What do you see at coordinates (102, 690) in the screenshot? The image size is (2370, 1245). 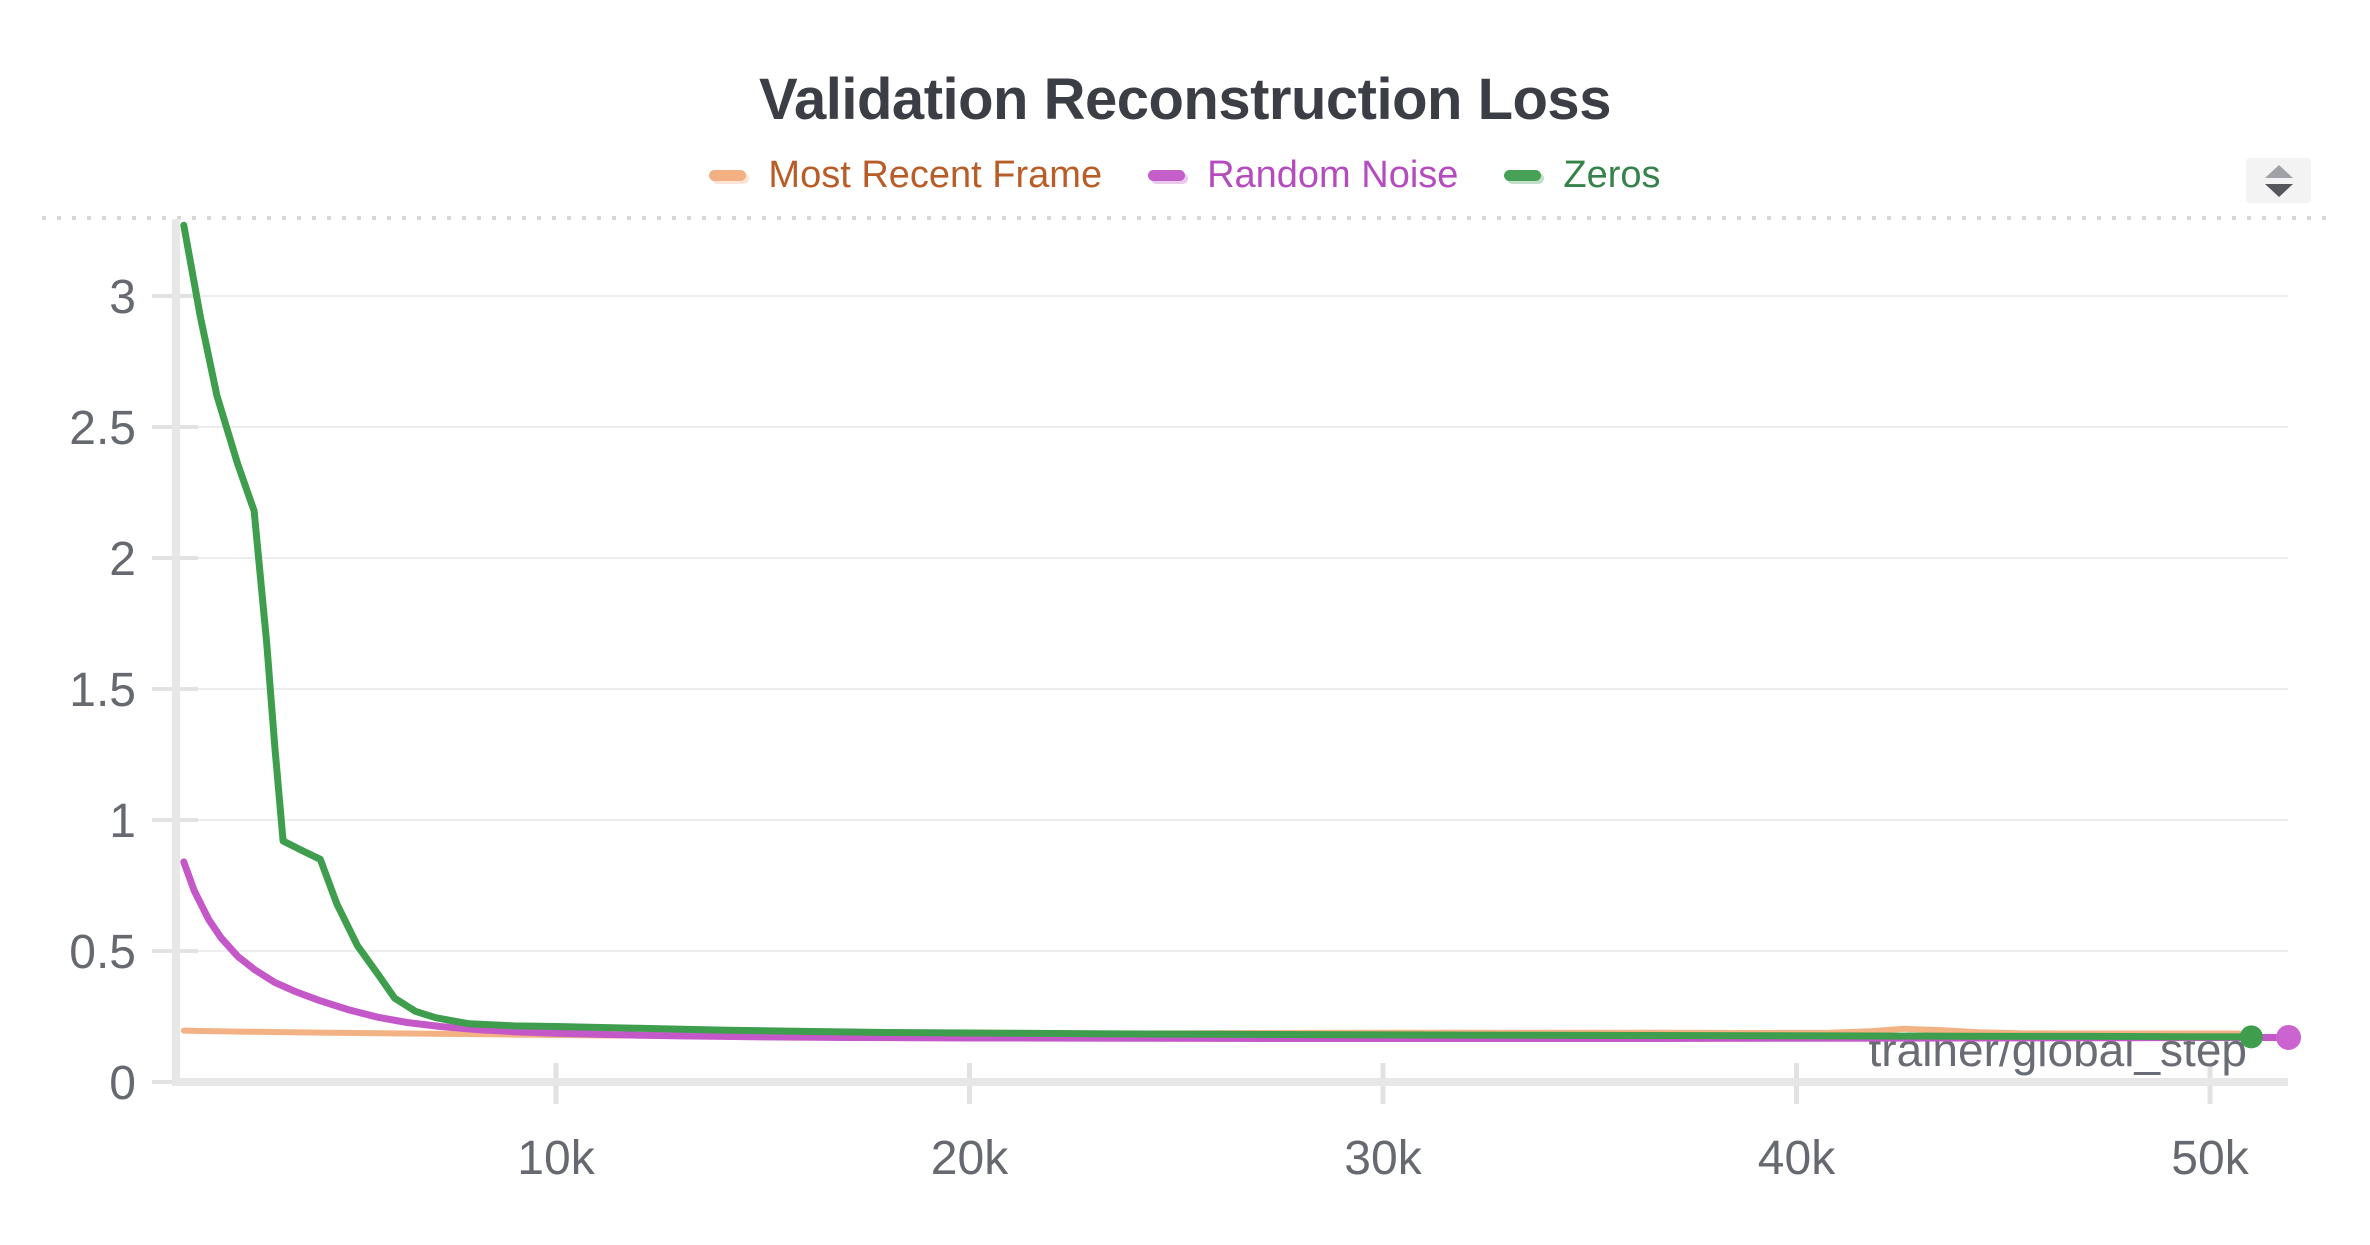 I see `y-tick-label: 1.5` at bounding box center [102, 690].